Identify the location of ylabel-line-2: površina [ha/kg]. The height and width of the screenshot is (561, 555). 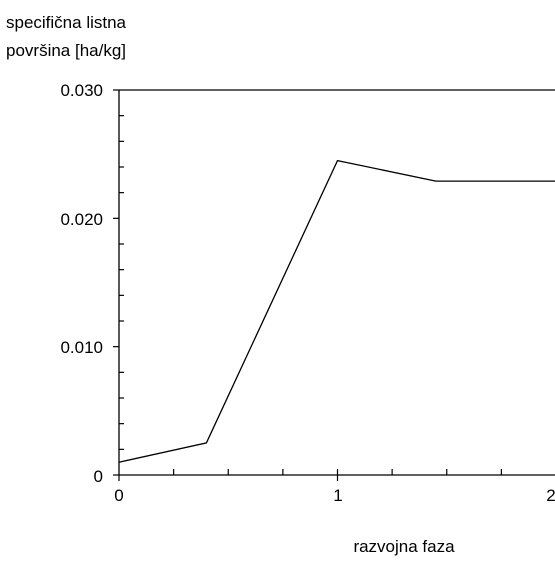
(66, 50).